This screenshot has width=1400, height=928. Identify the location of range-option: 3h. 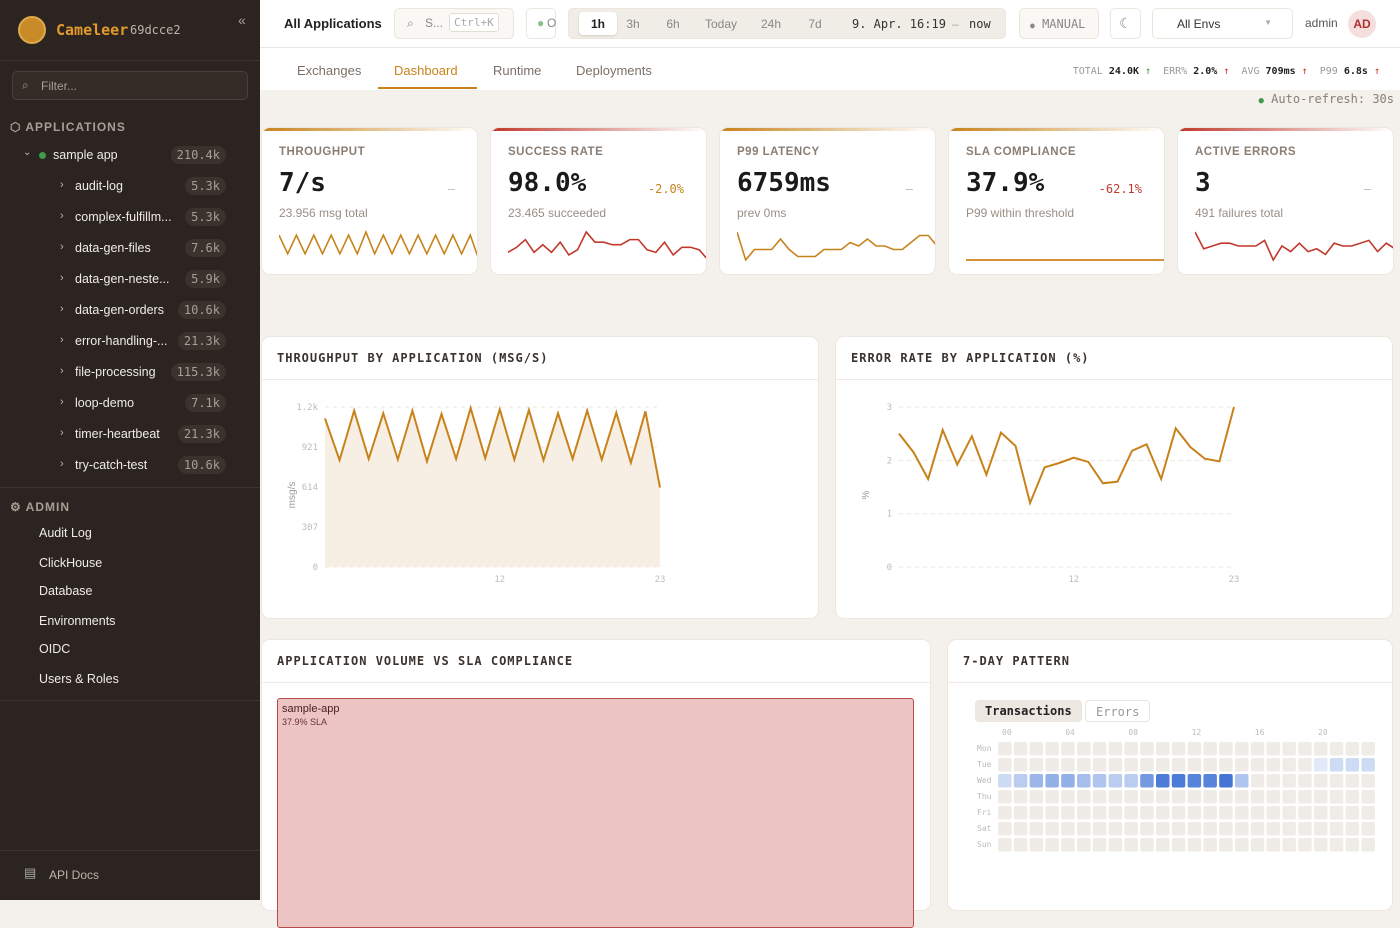
(633, 23).